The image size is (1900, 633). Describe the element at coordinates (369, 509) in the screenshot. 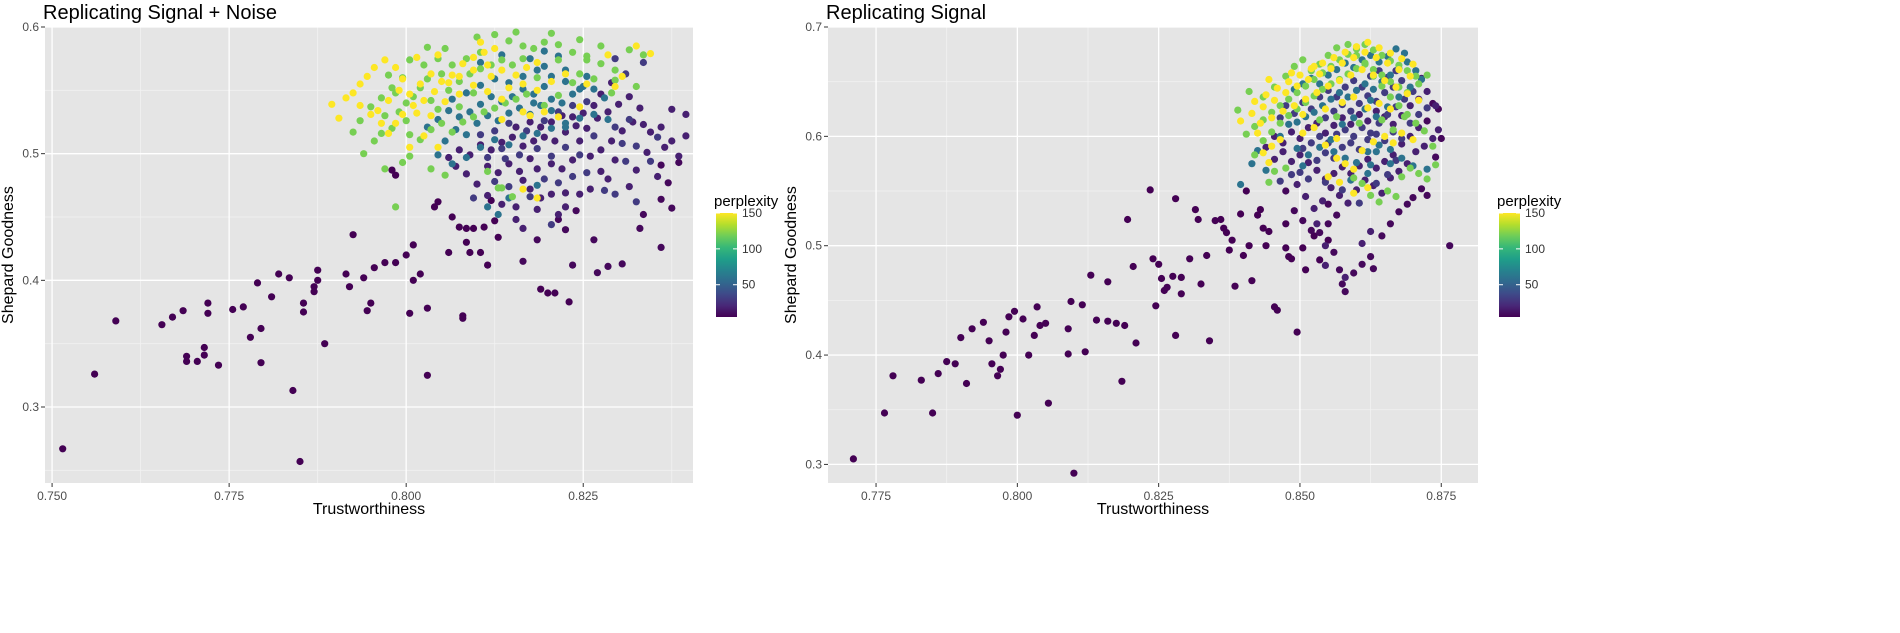

I see `x-axis-title: Trustworthiness` at that location.